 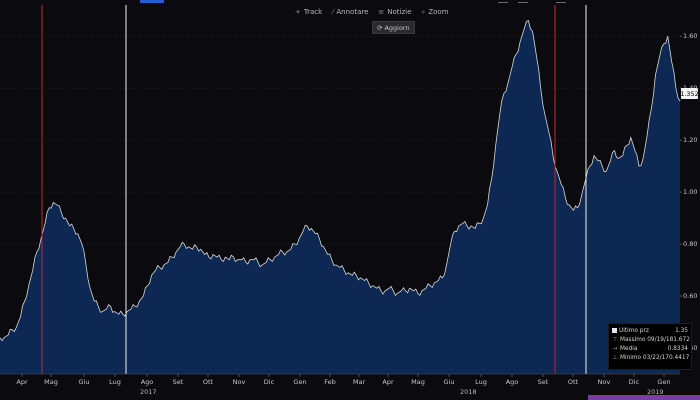 I want to click on y-tick-label: 0.60, so click(x=690, y=296).